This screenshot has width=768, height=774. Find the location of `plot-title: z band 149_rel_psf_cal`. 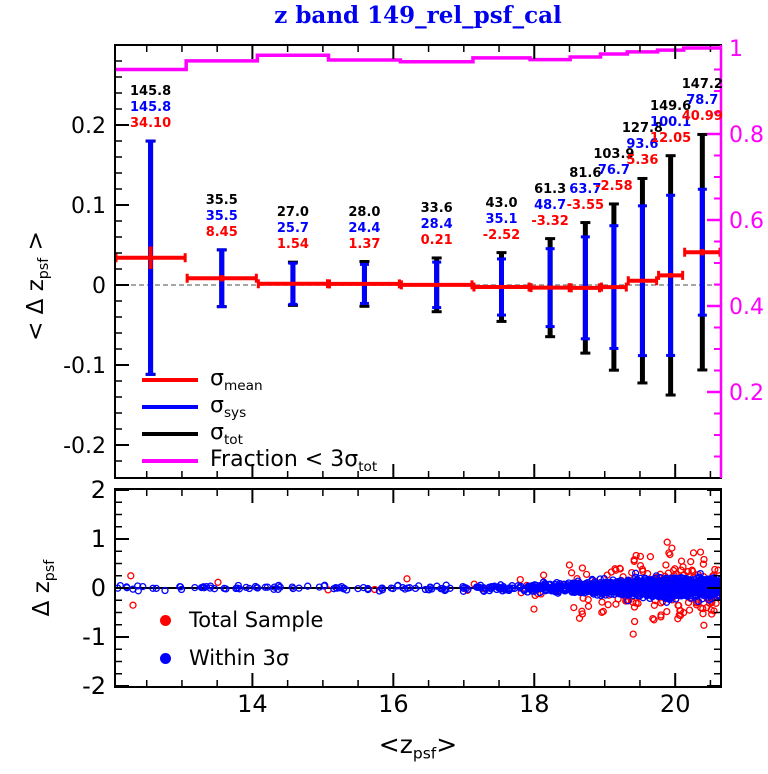

plot-title: z band 149_rel_psf_cal is located at coordinates (418, 15).